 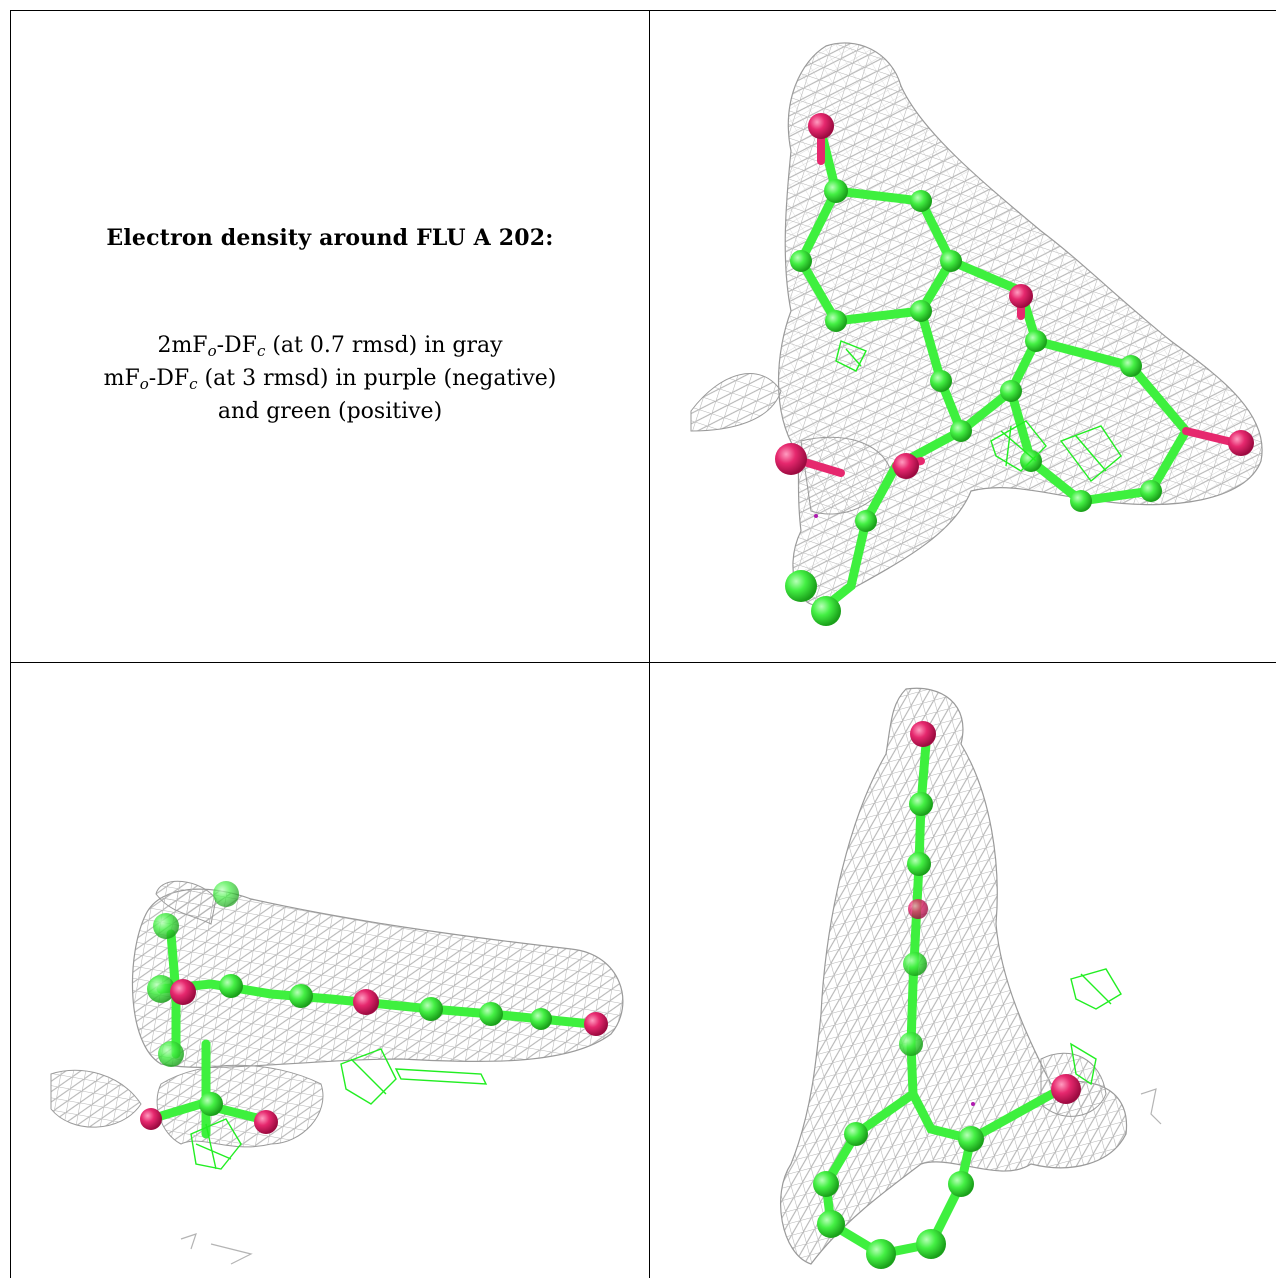 What do you see at coordinates (10, 644) in the screenshot?
I see `grid-line-left` at bounding box center [10, 644].